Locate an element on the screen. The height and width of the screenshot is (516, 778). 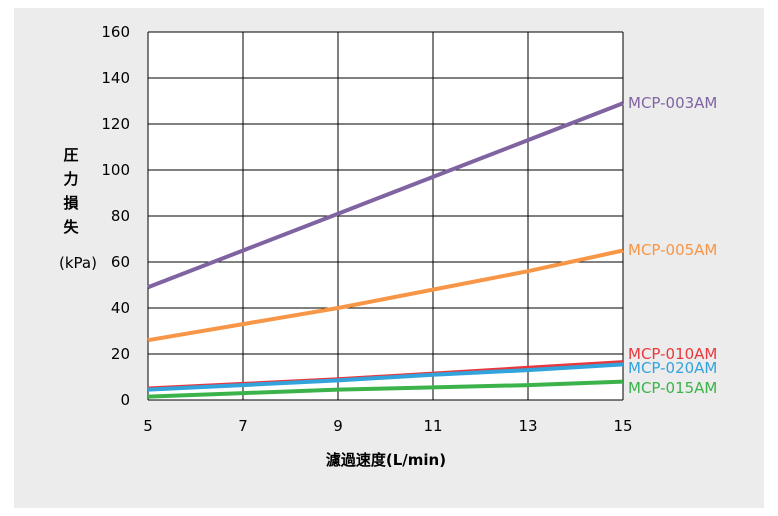
x-tick-label: 13 is located at coordinates (527, 426).